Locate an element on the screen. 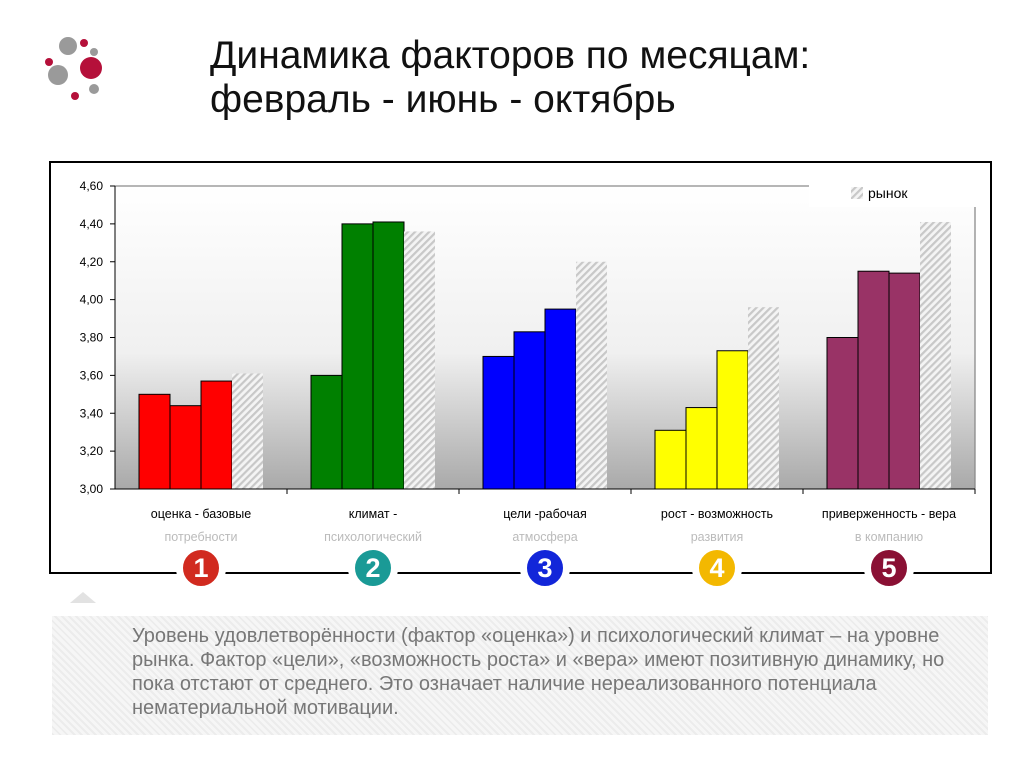 The image size is (1024, 768). factor-badge: 2 is located at coordinates (373, 568).